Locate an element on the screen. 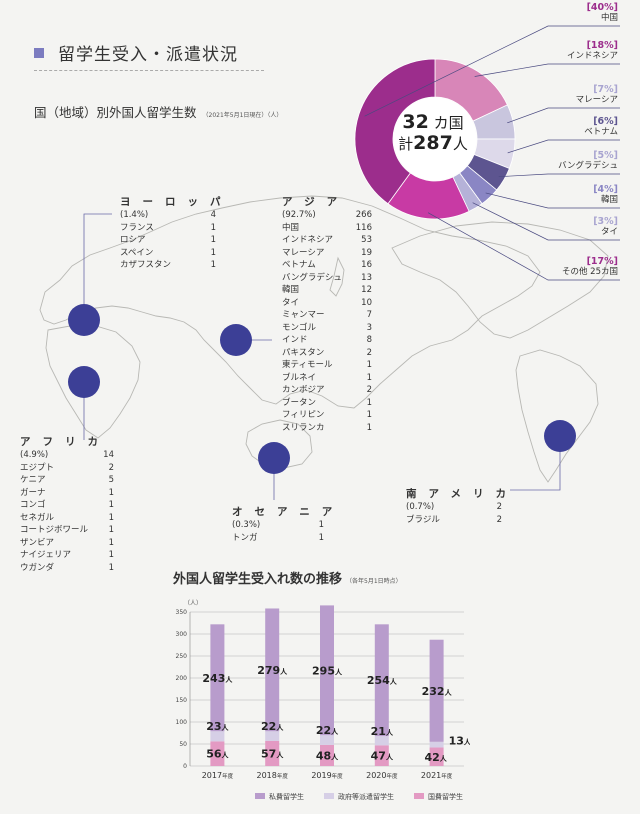  pie-label-name: 中国 is located at coordinates (609, 18).